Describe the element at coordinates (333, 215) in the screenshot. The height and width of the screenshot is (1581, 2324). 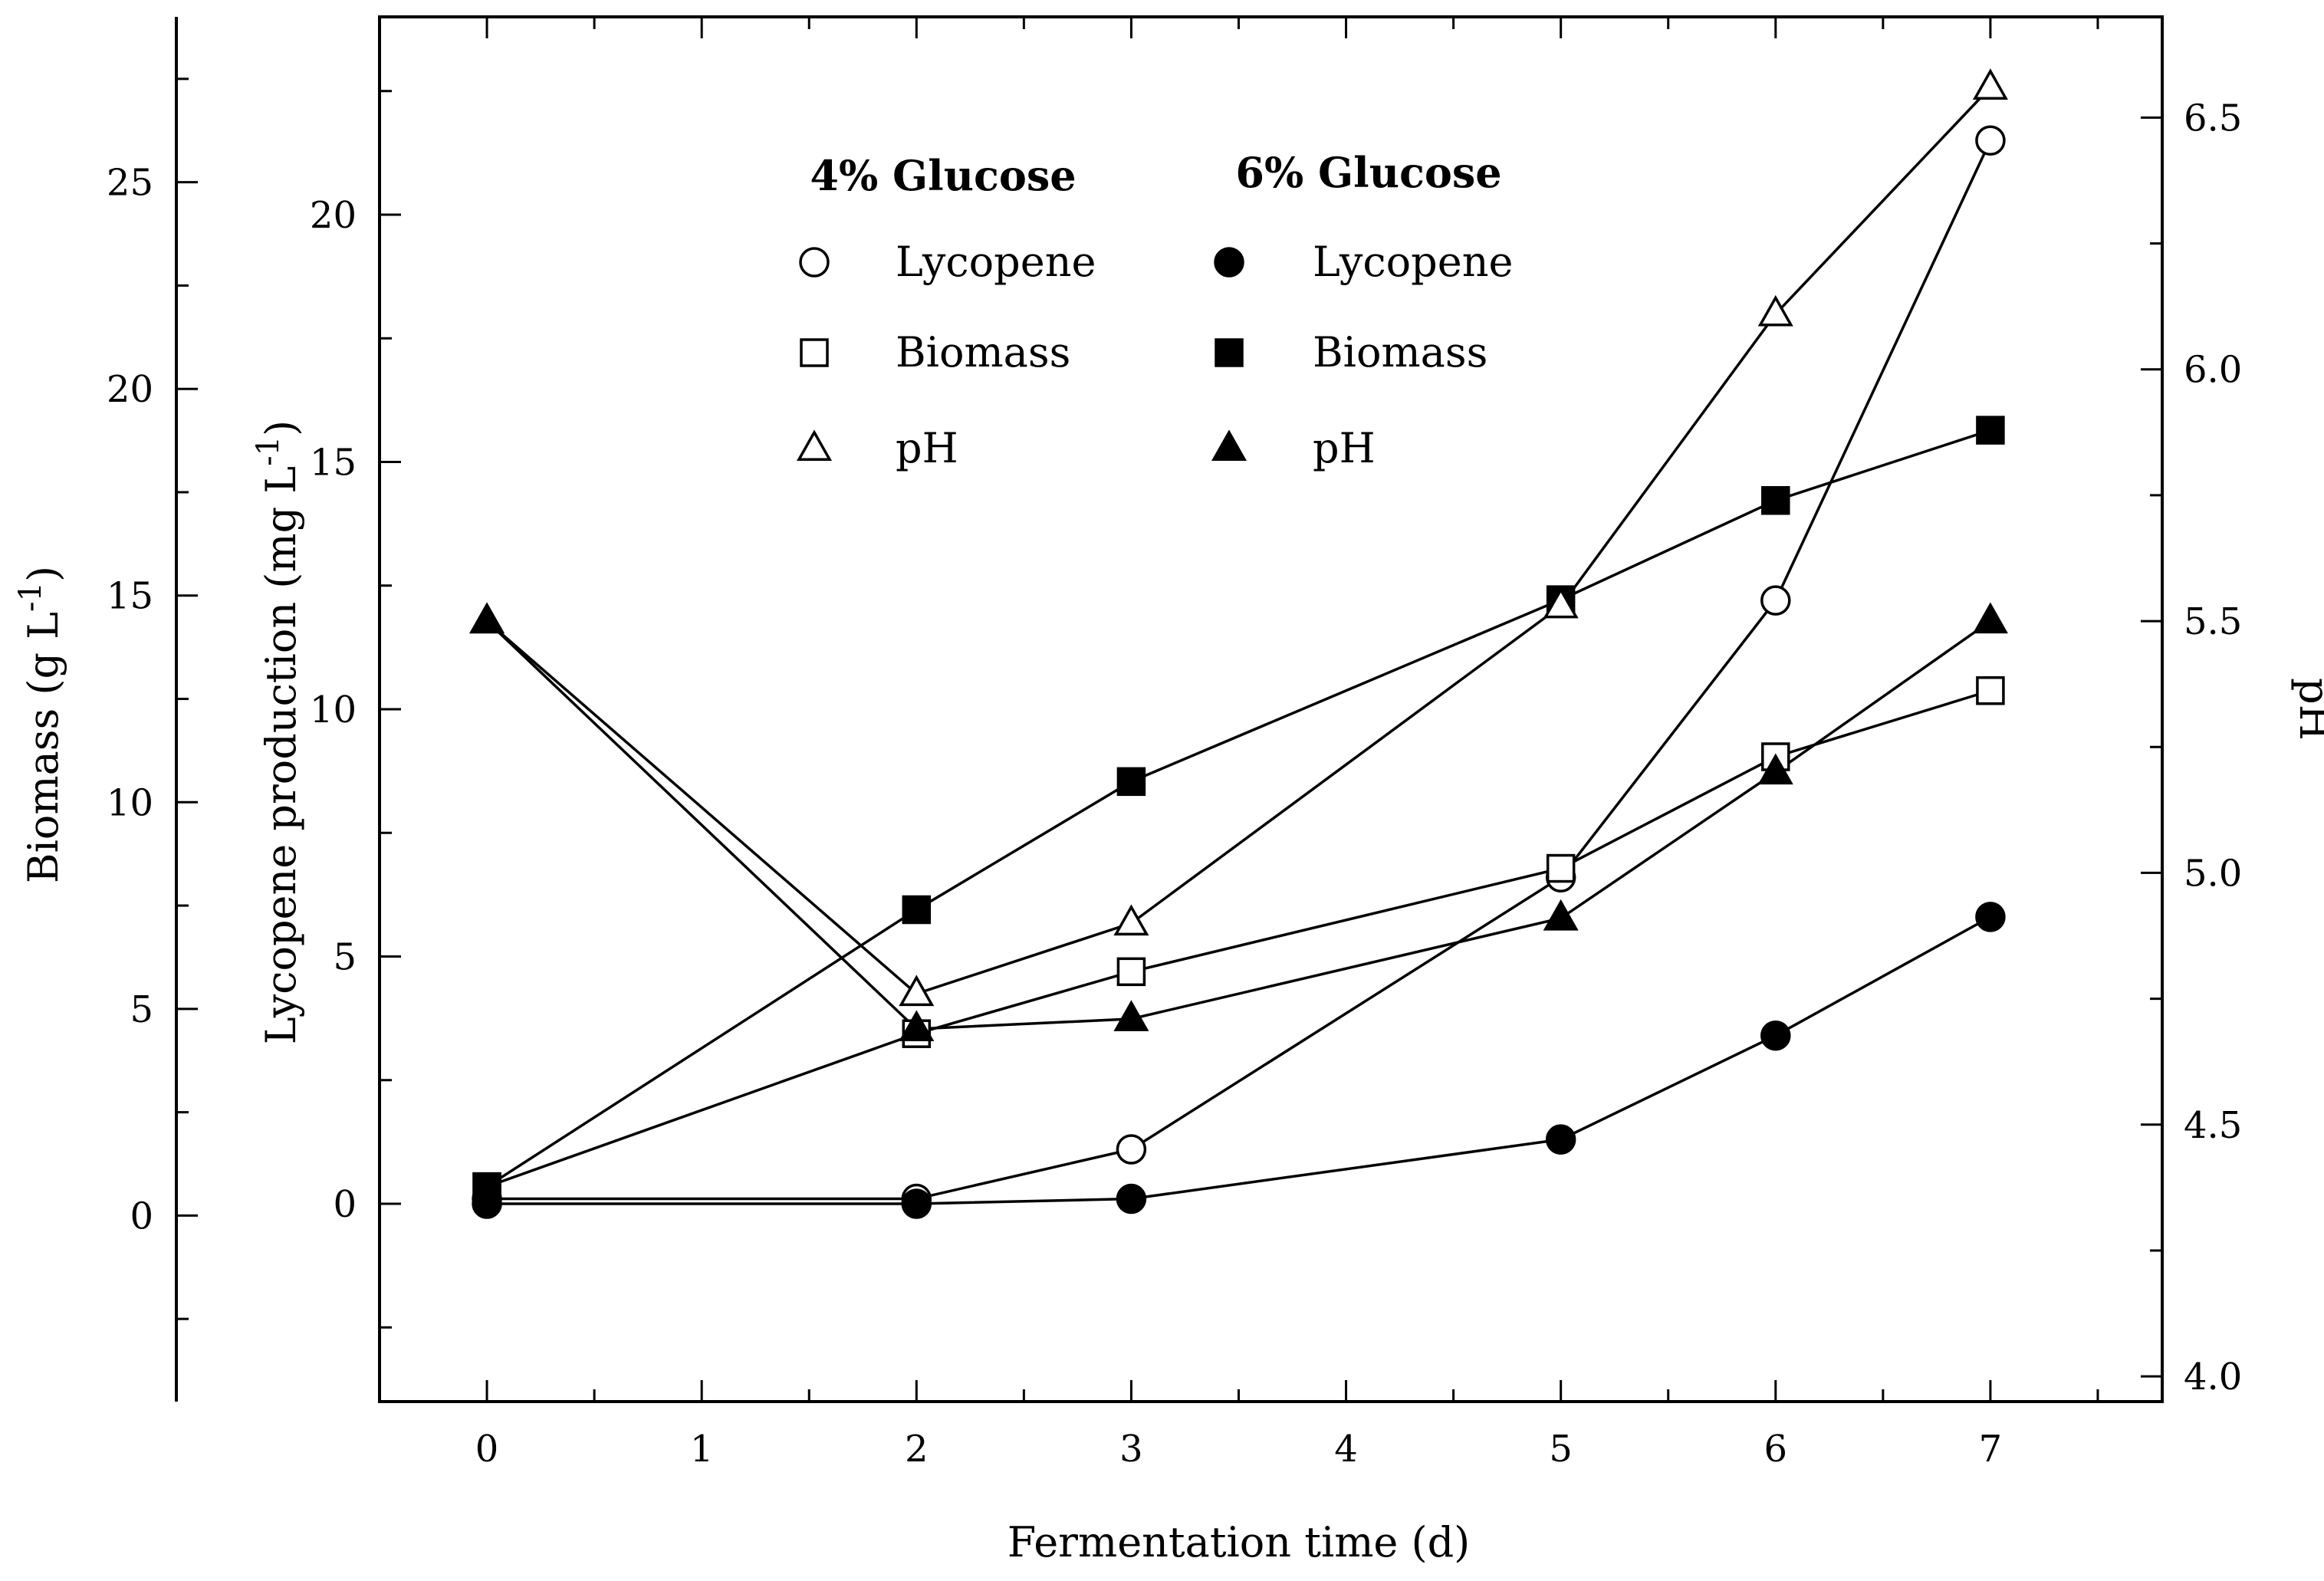
I see `lycopene-tick-label: 20` at that location.